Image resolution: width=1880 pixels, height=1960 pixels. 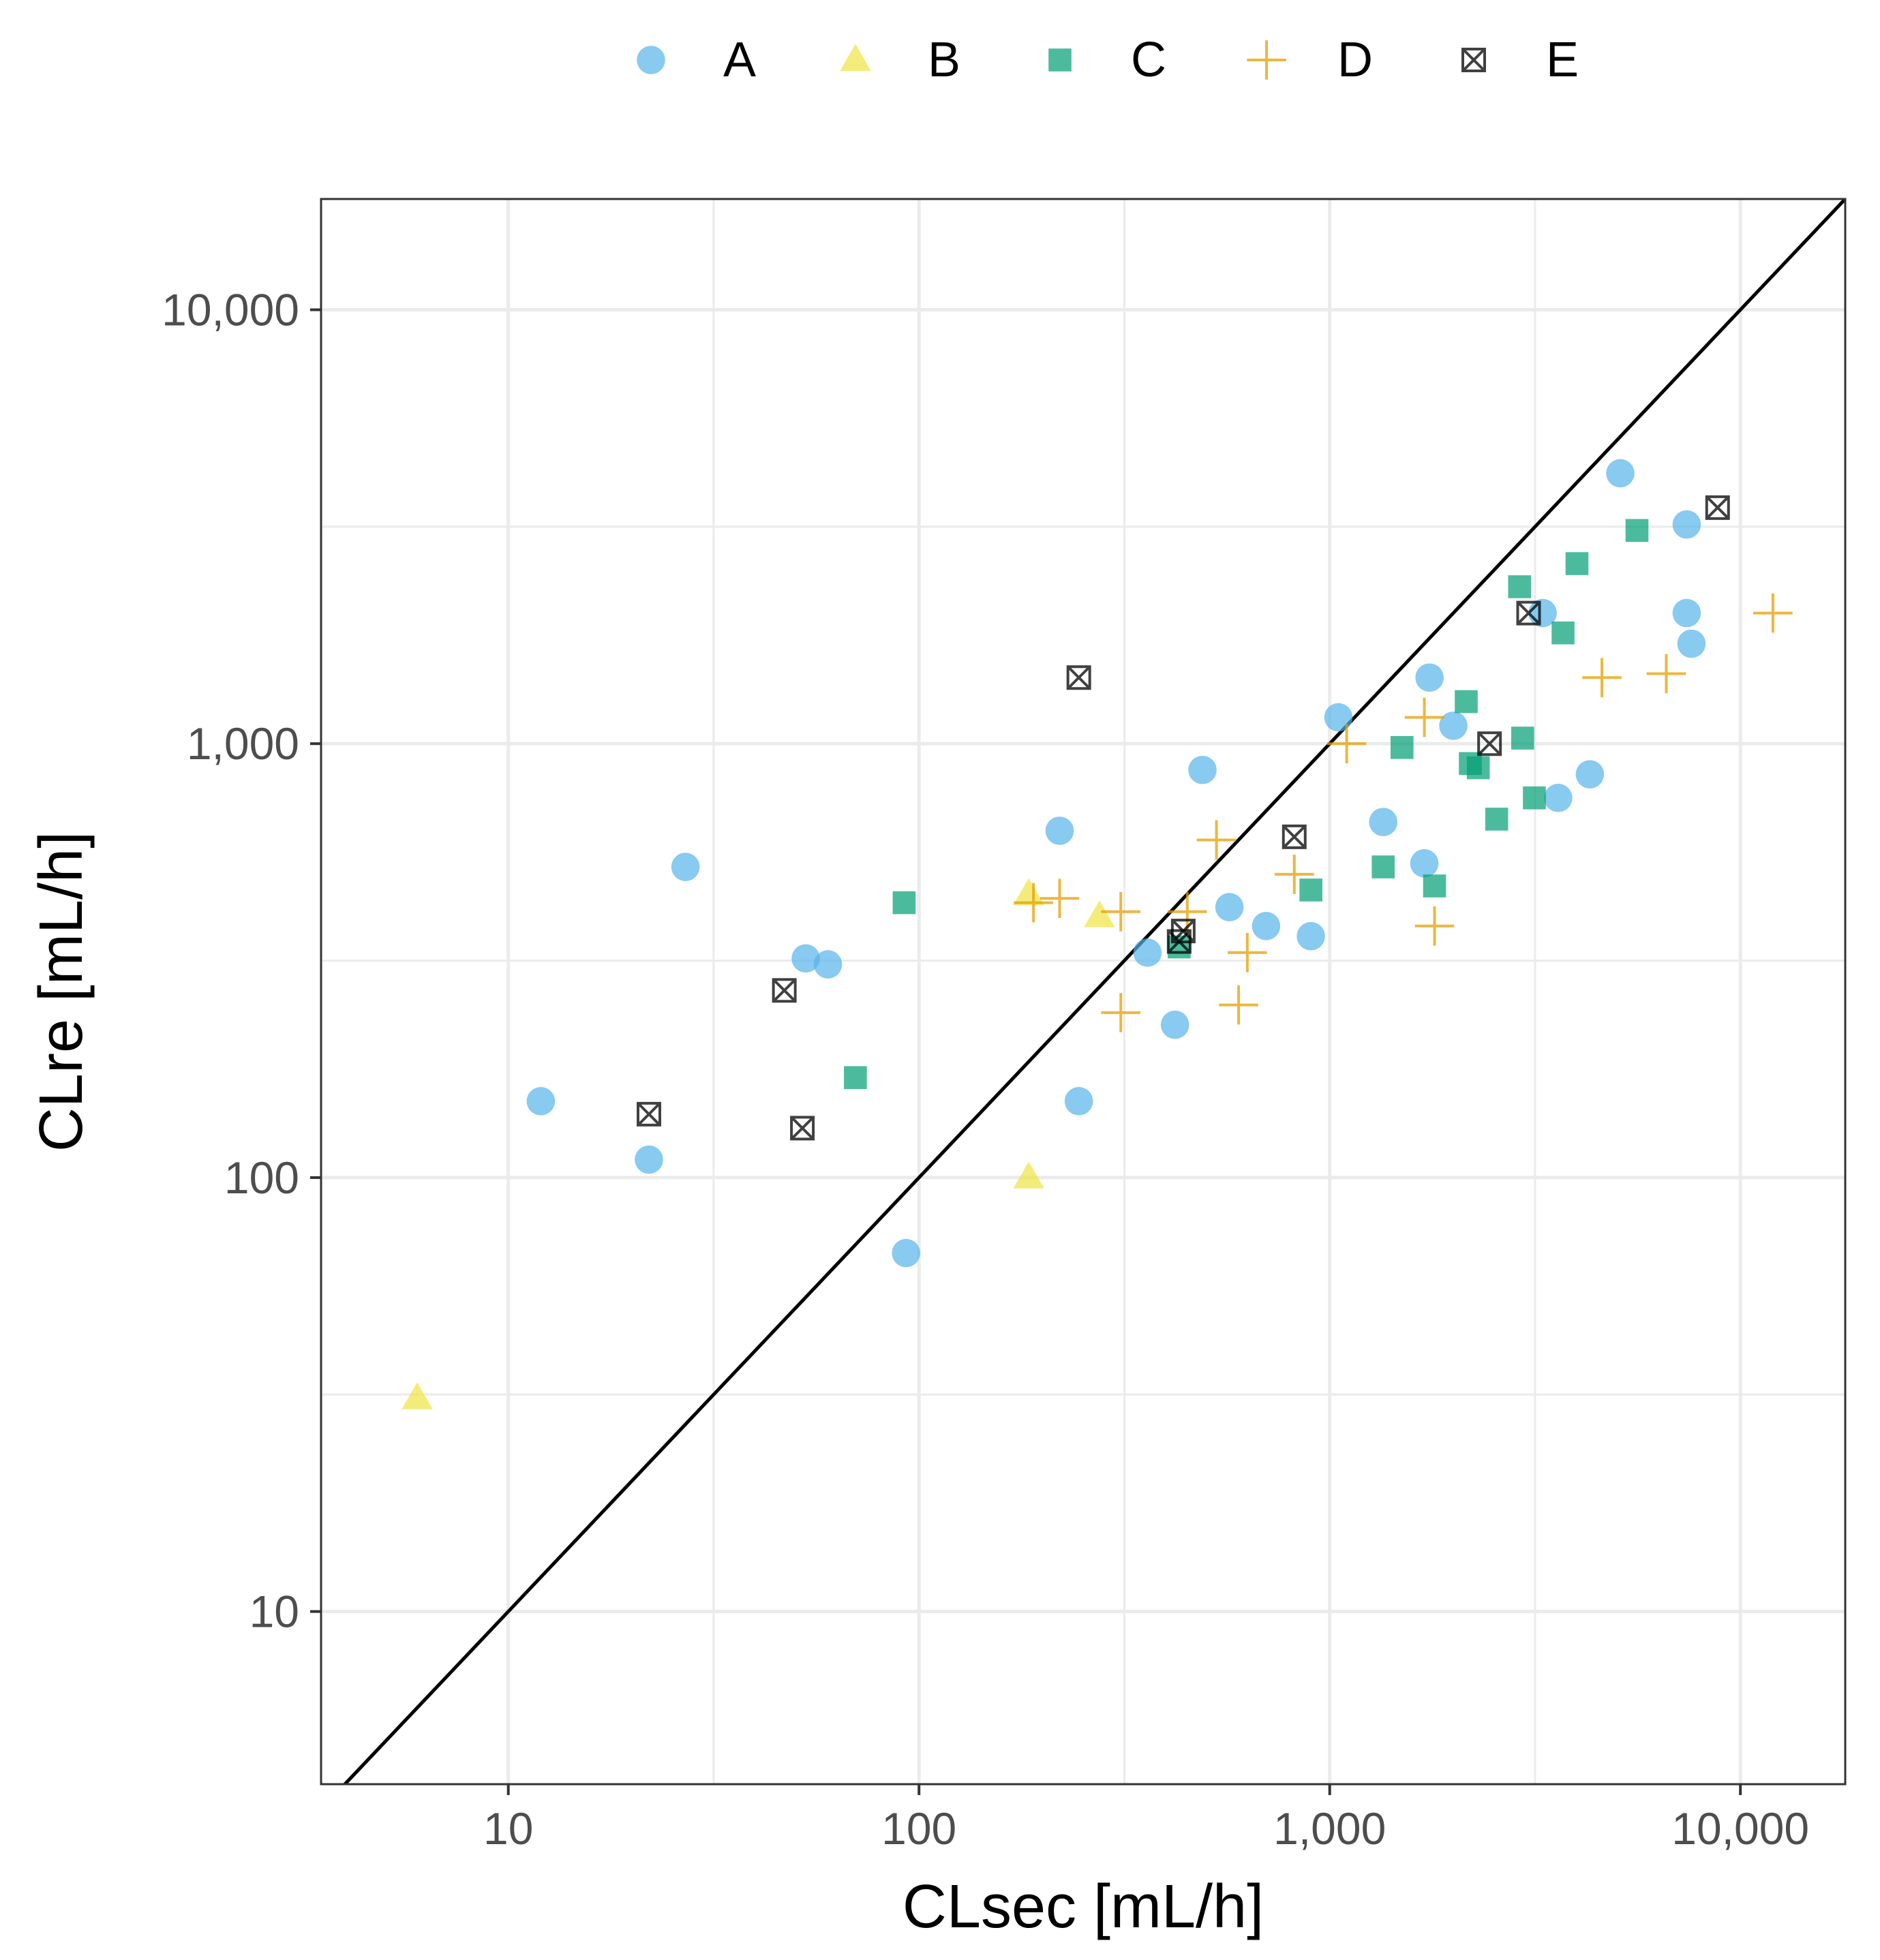 What do you see at coordinates (61, 992) in the screenshot?
I see `y-axis-title: CLre [mL/h]` at bounding box center [61, 992].